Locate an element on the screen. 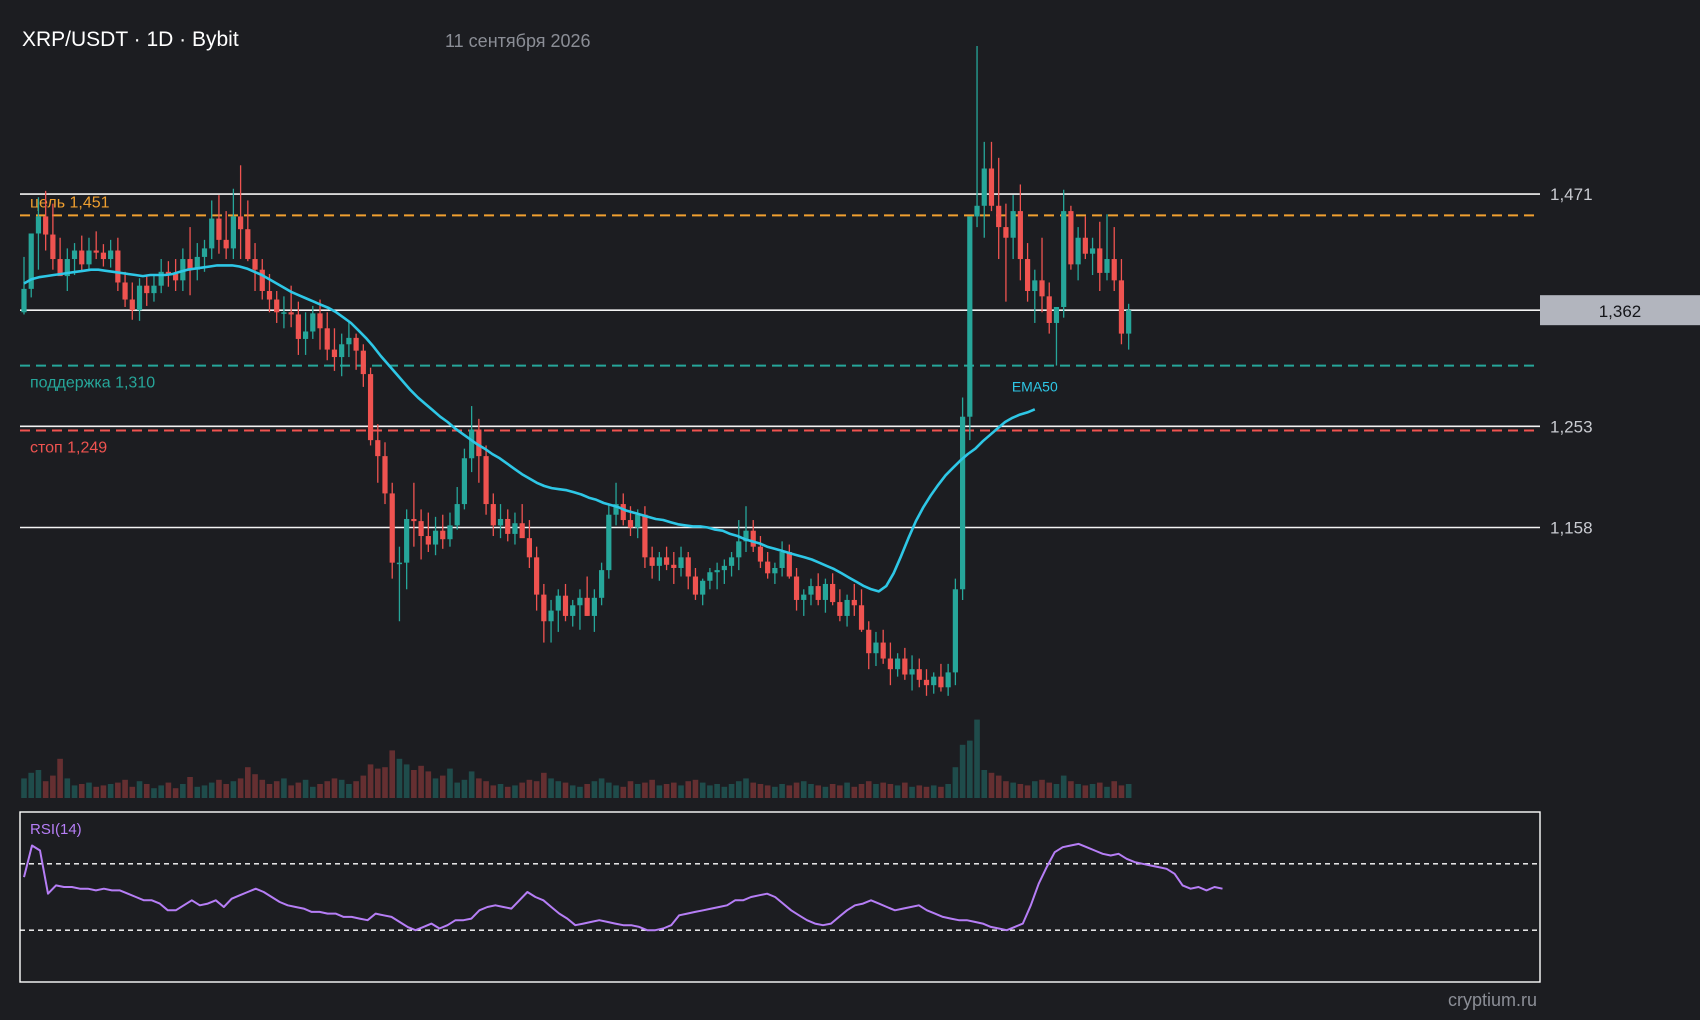 The image size is (1700, 1020). rsi-label: RSI(14) is located at coordinates (56, 829).